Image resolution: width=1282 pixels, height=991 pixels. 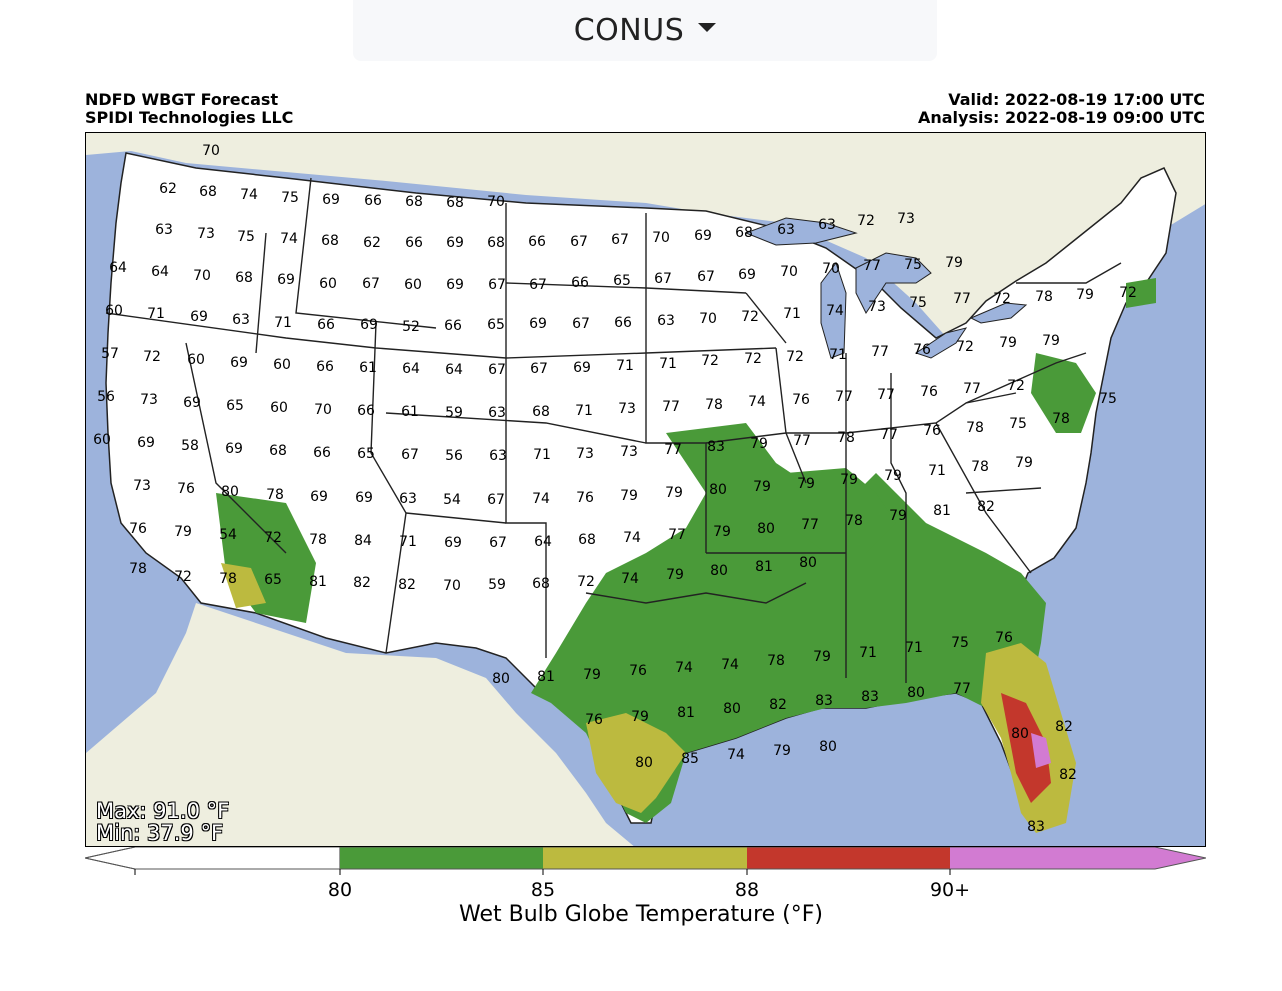 I want to click on region-selector: CONUS, so click(x=645, y=30).